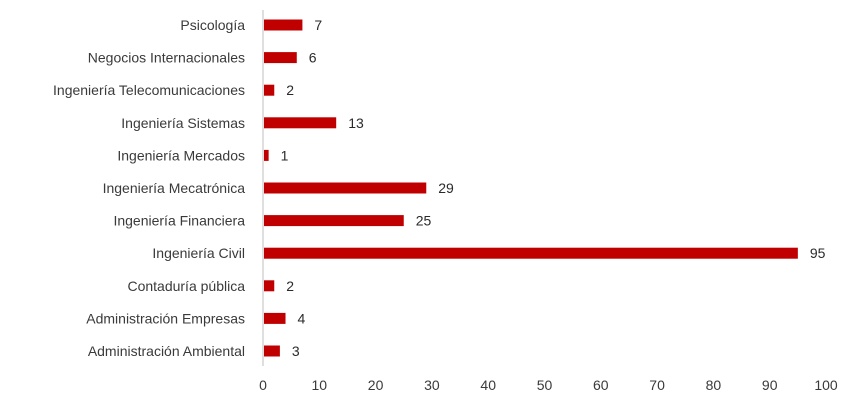 The width and height of the screenshot is (844, 403). I want to click on category-label: Ingeniería Mecatrónica, so click(174, 188).